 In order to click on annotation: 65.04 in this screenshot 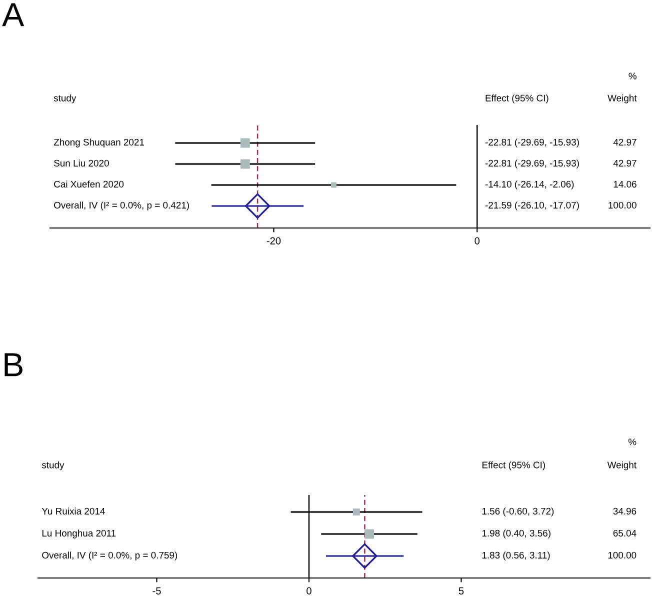, I will do `click(624, 533)`.